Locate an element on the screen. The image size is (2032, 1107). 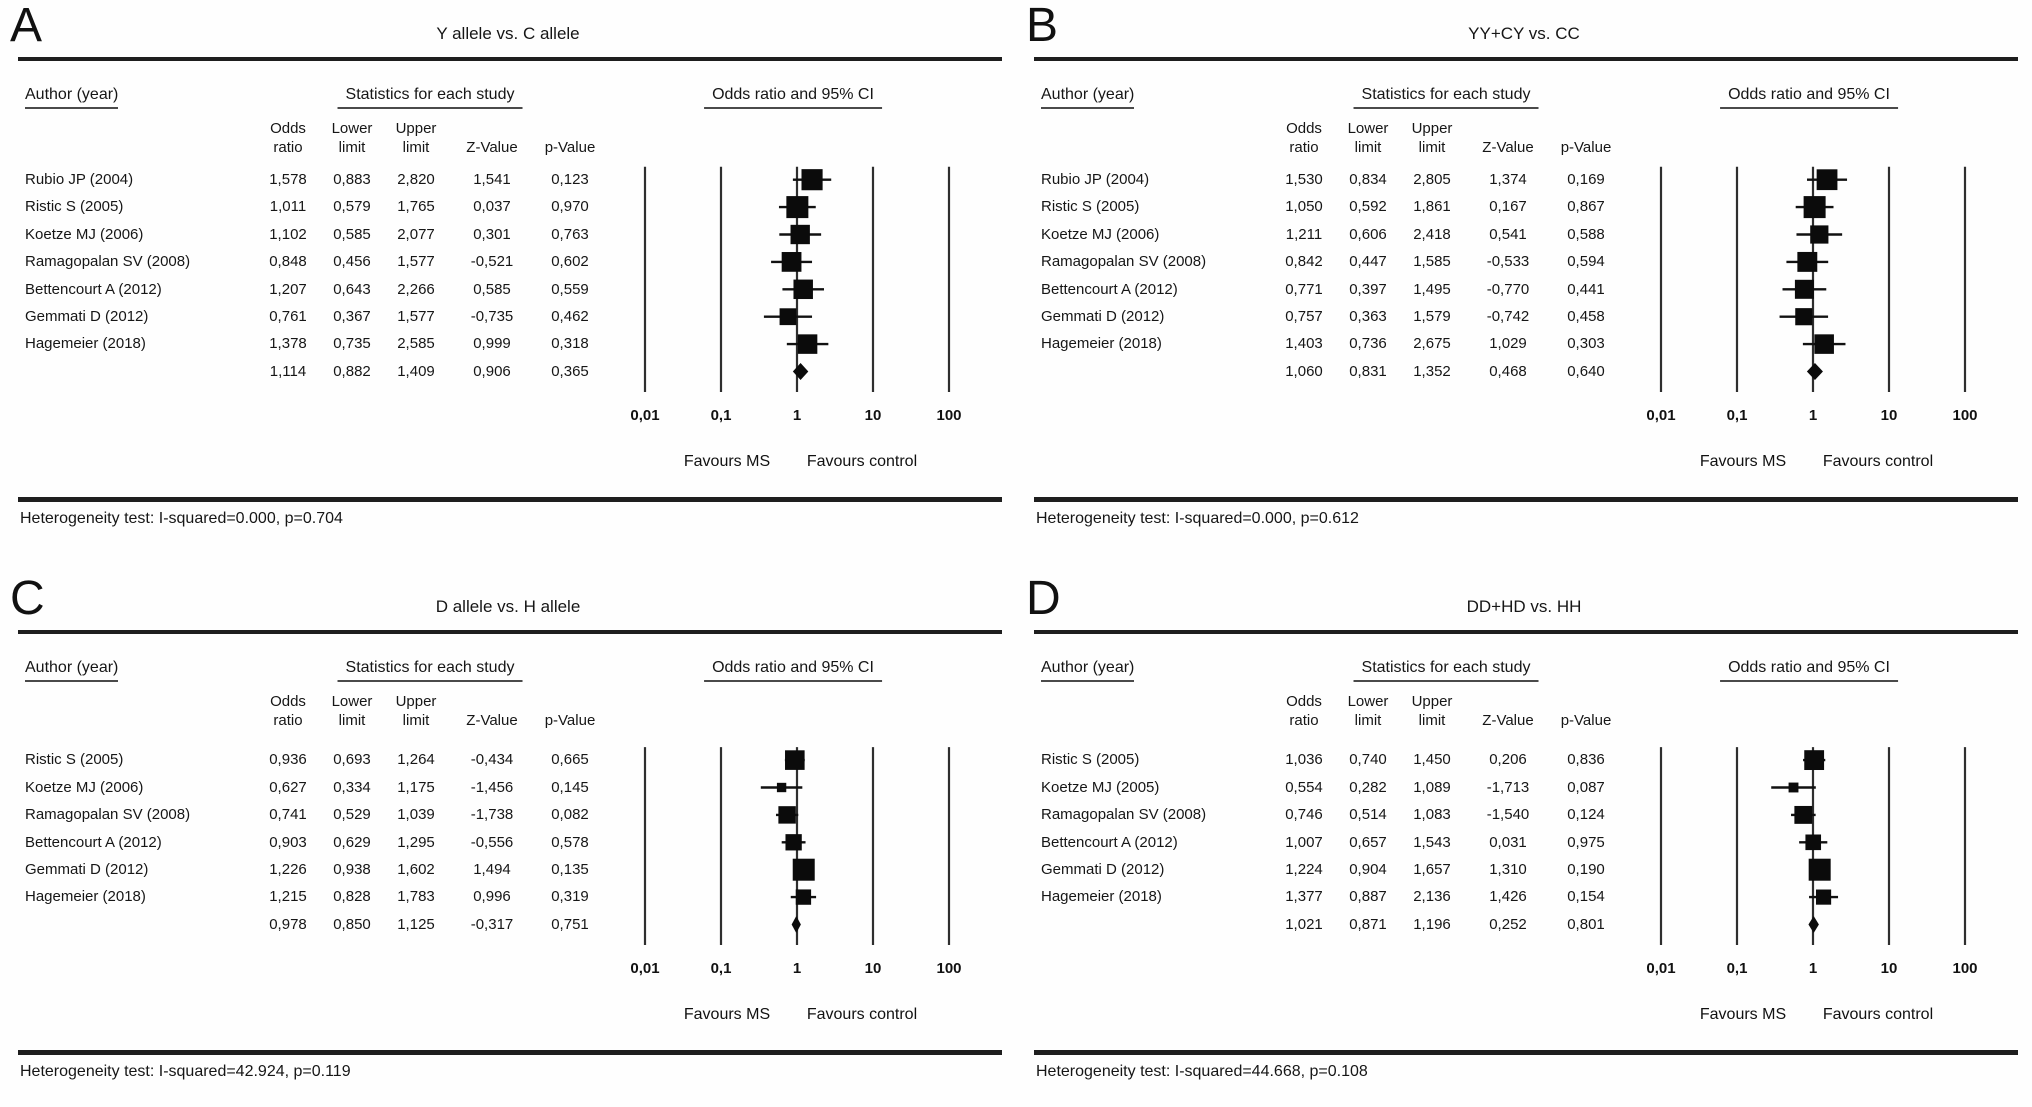
cell-upper-limit: 1,409 is located at coordinates (416, 371).